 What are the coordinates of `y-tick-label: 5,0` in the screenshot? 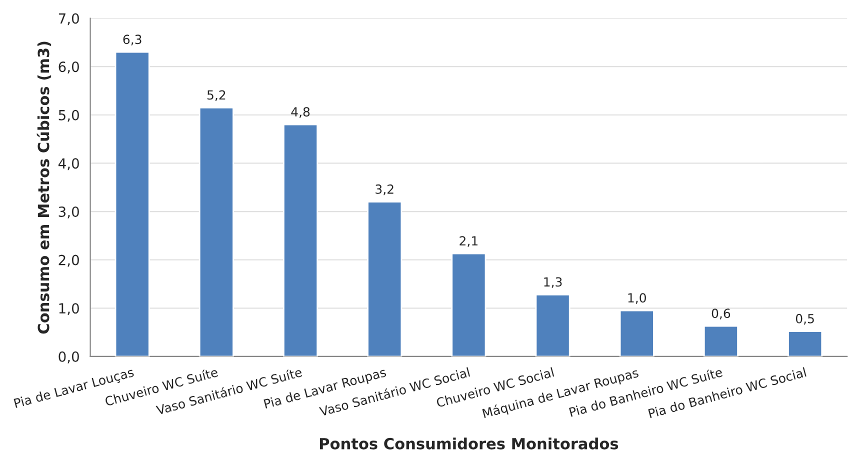 It's located at (68, 116).